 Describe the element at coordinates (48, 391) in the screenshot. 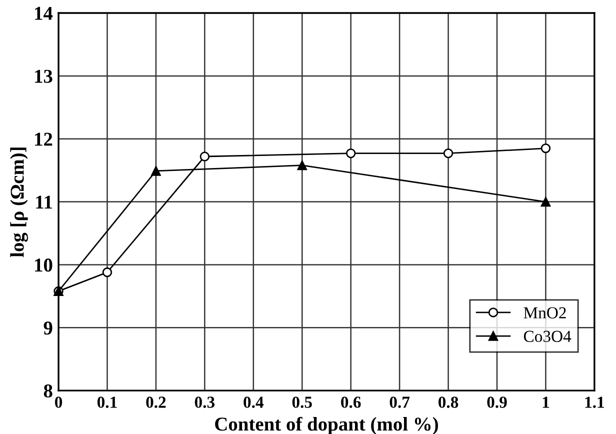

I see `y-tick-label: 8` at that location.